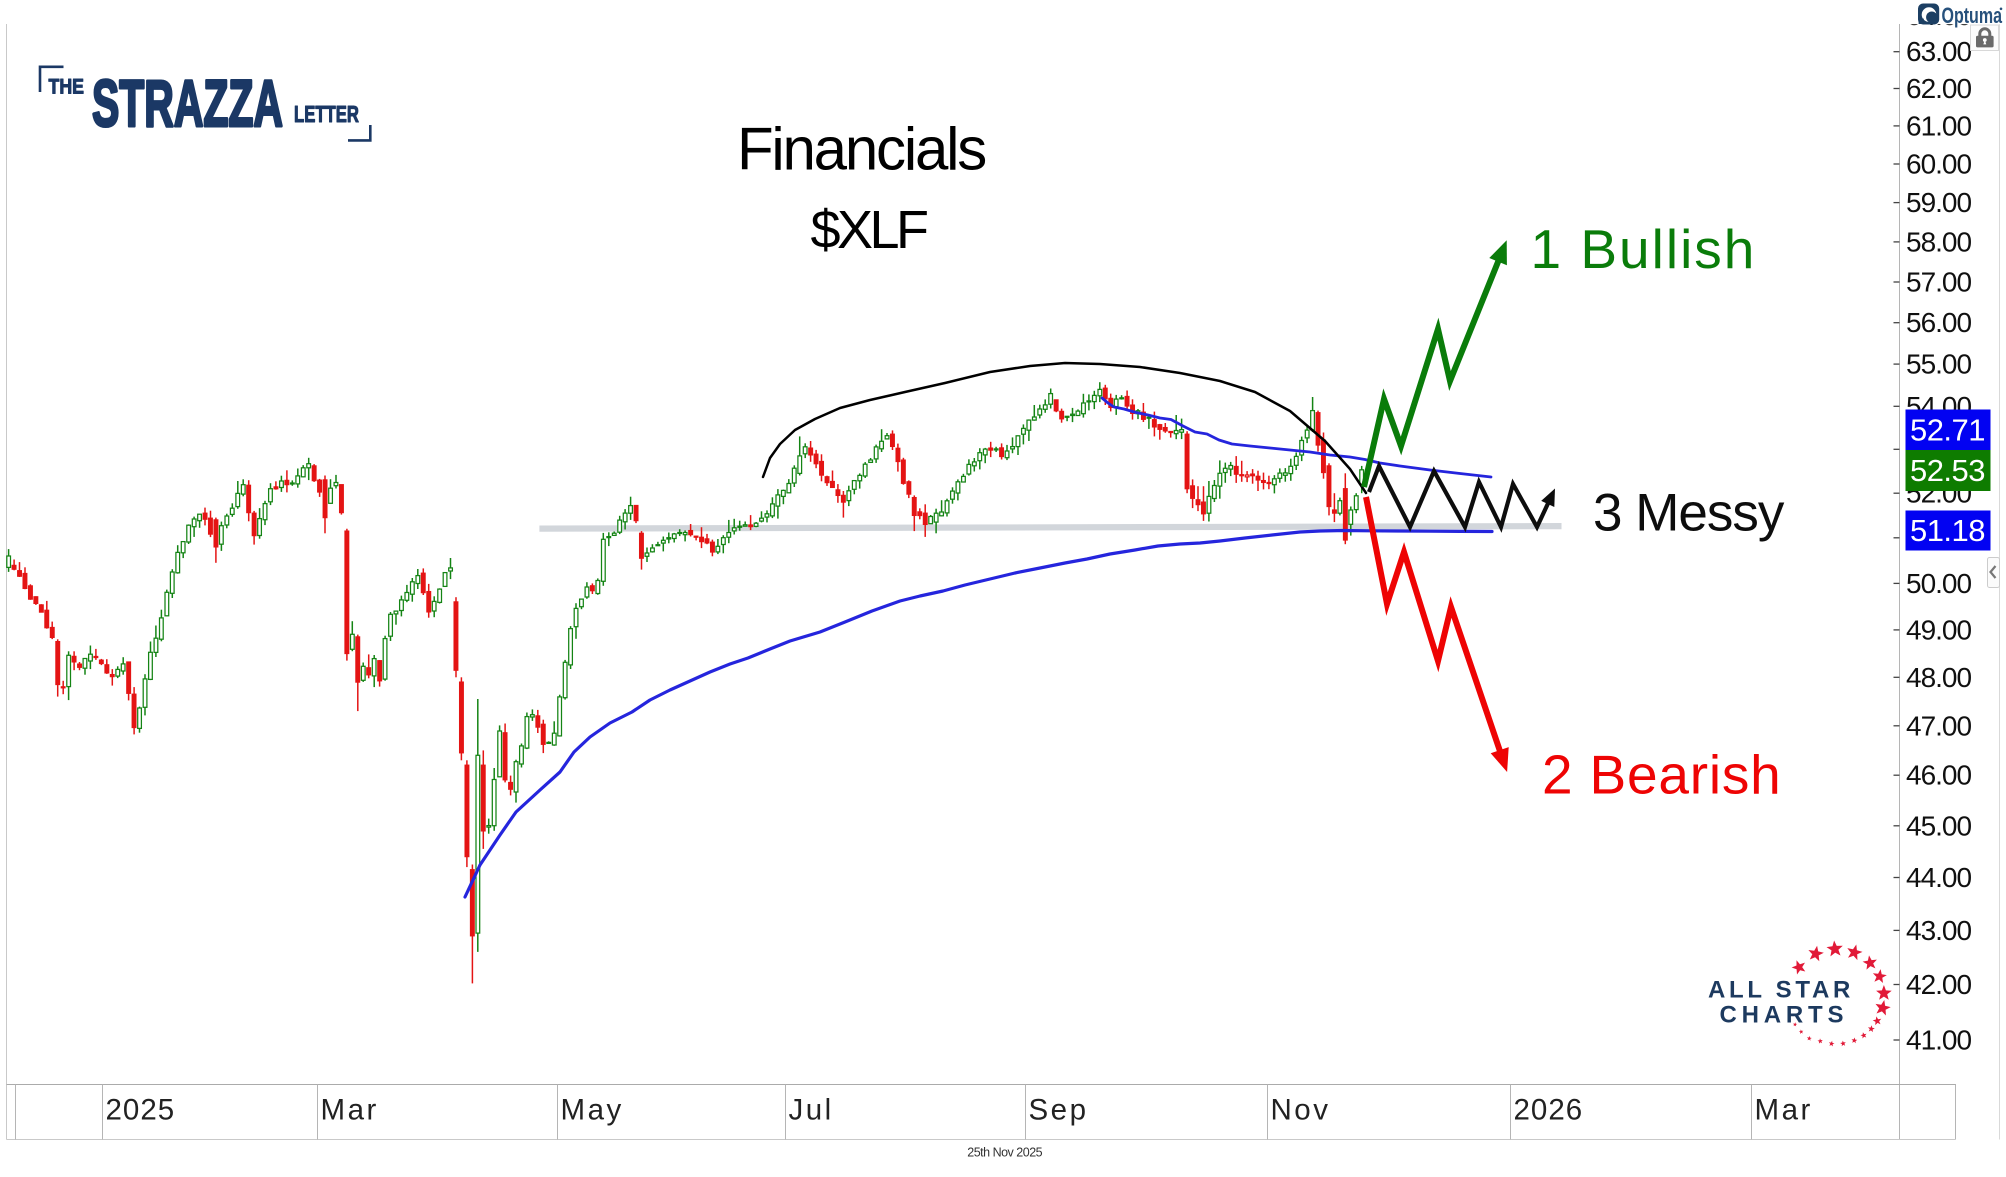 This screenshot has width=2006, height=1177. Describe the element at coordinates (1938, 282) in the screenshot. I see `svg-text: 57.00` at that location.